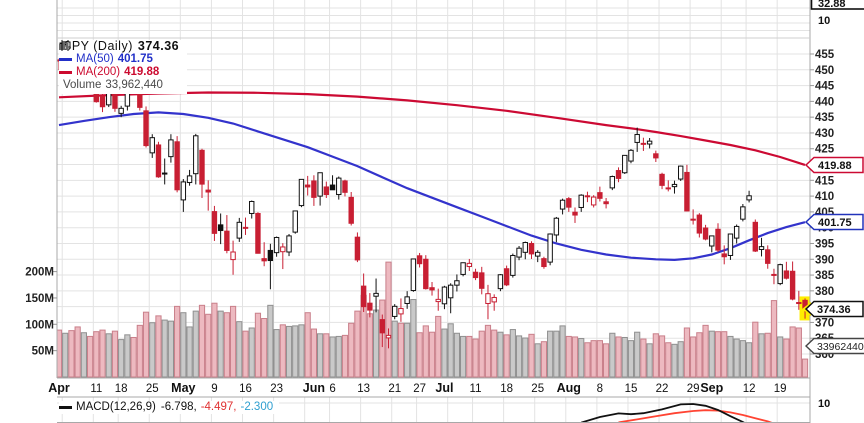  What do you see at coordinates (631, 389) in the screenshot?
I see `x-axis-label: 15` at bounding box center [631, 389].